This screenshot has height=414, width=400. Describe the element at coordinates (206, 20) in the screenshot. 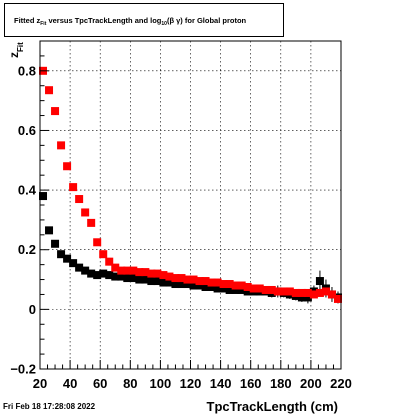

I see `title-part-3: (β γ) for Global proton` at that location.